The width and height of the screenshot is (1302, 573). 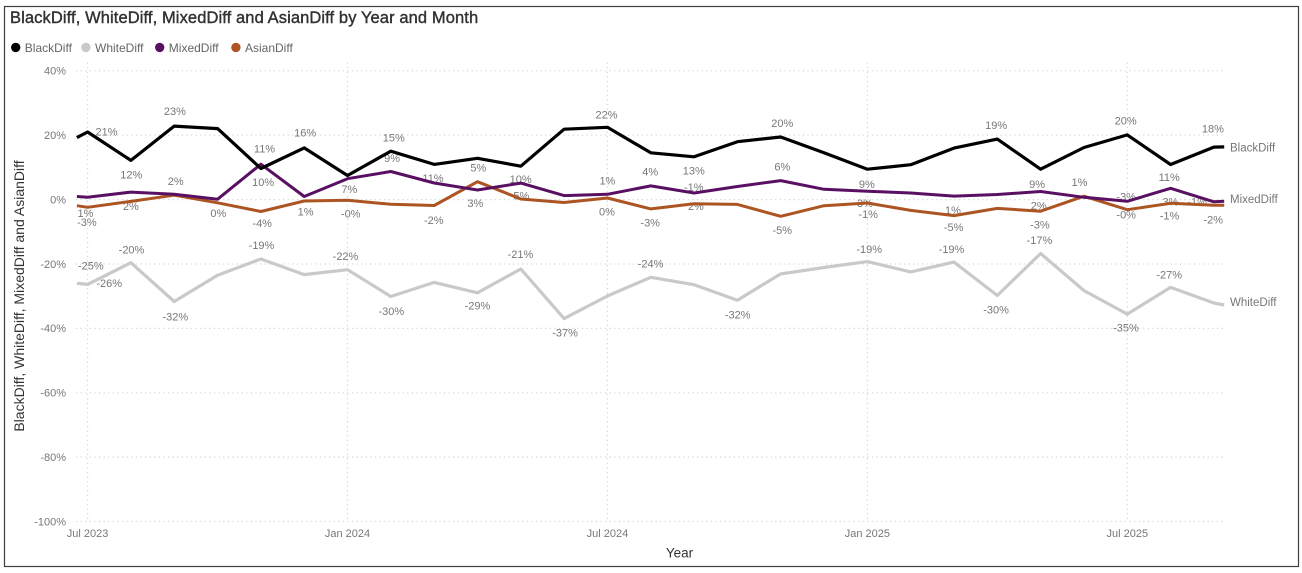 What do you see at coordinates (262, 224) in the screenshot?
I see `svg-text: -4%` at bounding box center [262, 224].